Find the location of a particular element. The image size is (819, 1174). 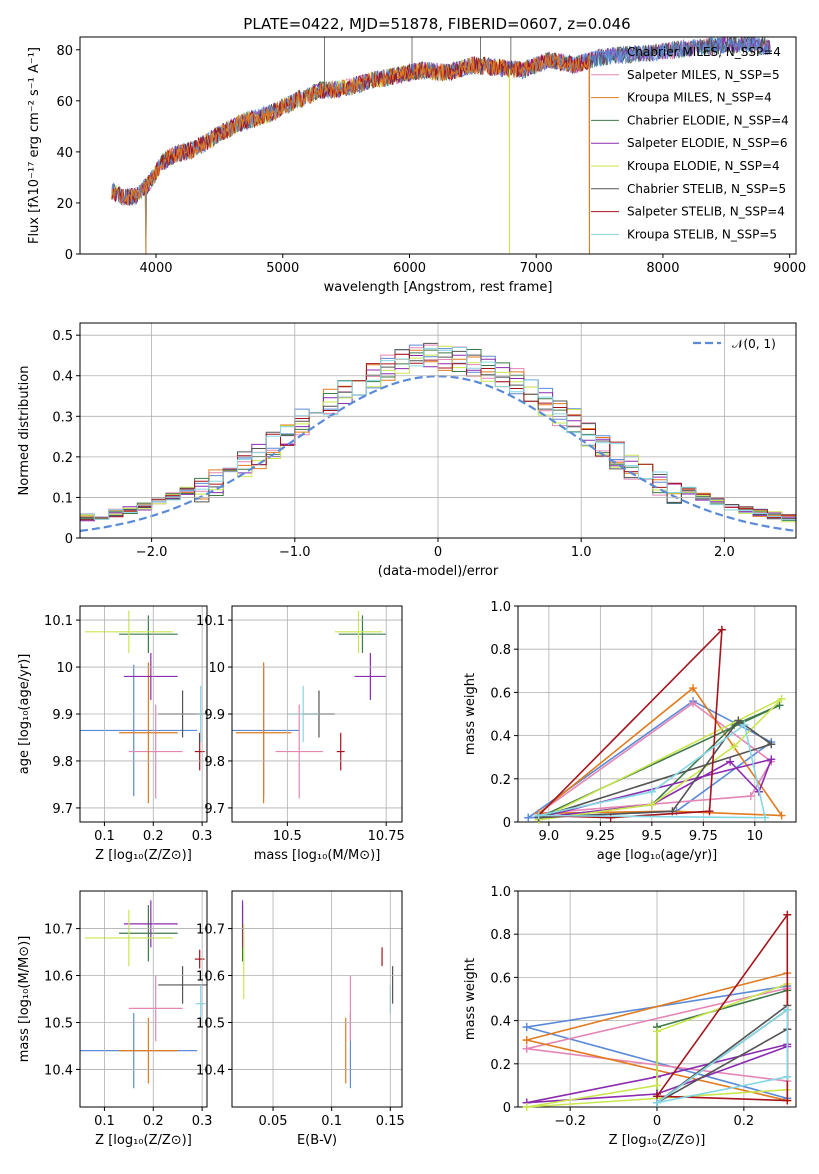

legend-label: Salpeter MILES, N_SSP=5 is located at coordinates (703, 75).